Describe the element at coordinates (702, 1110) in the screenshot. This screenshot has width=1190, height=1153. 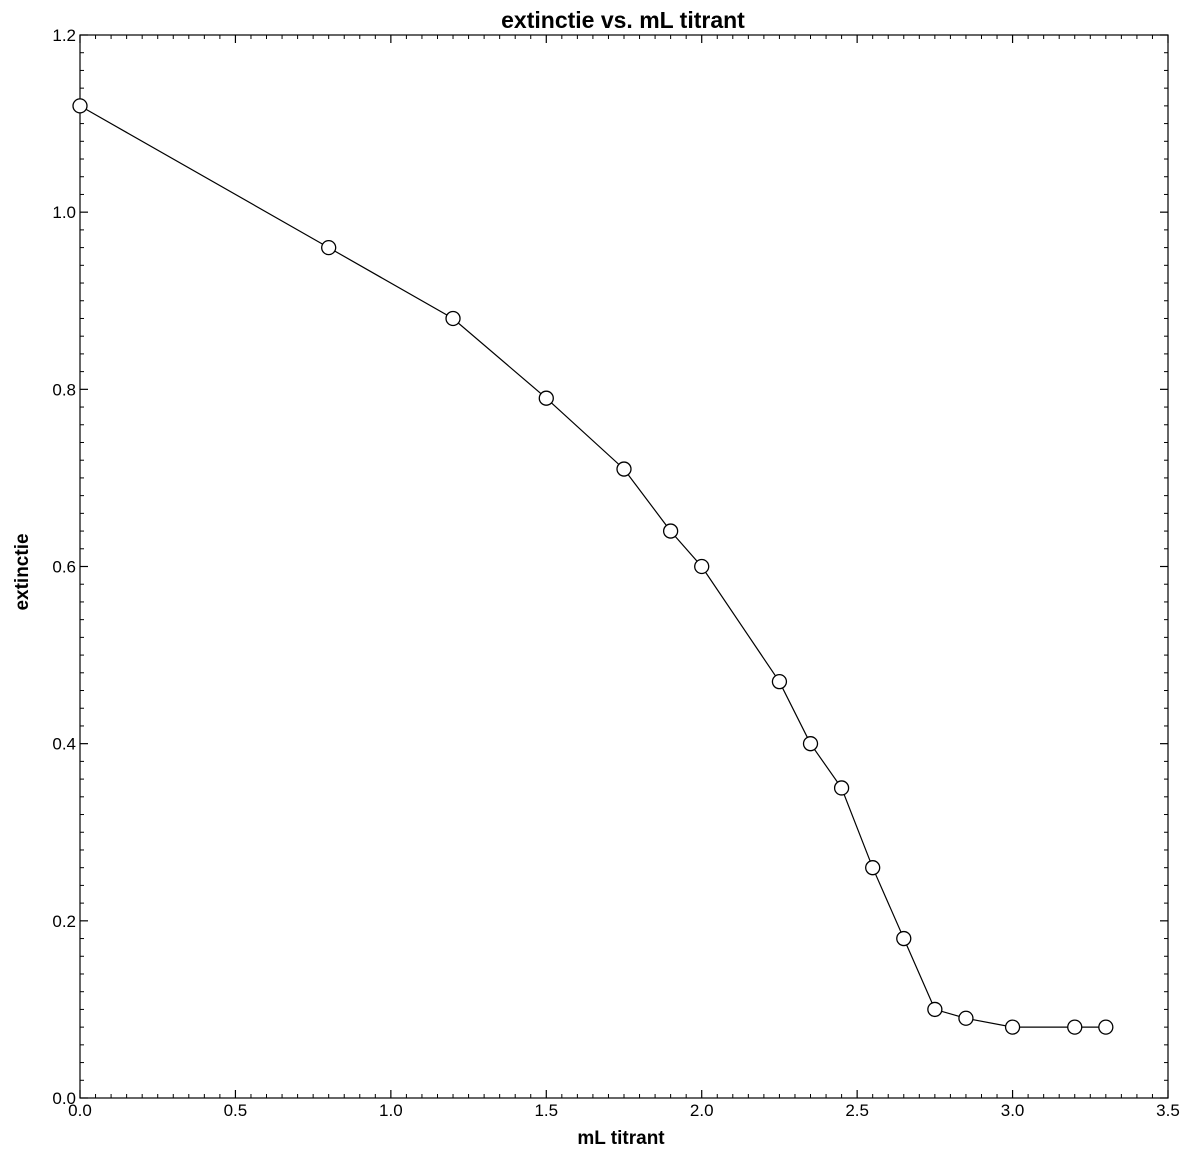
I see `x-tick-label: 2.0` at that location.